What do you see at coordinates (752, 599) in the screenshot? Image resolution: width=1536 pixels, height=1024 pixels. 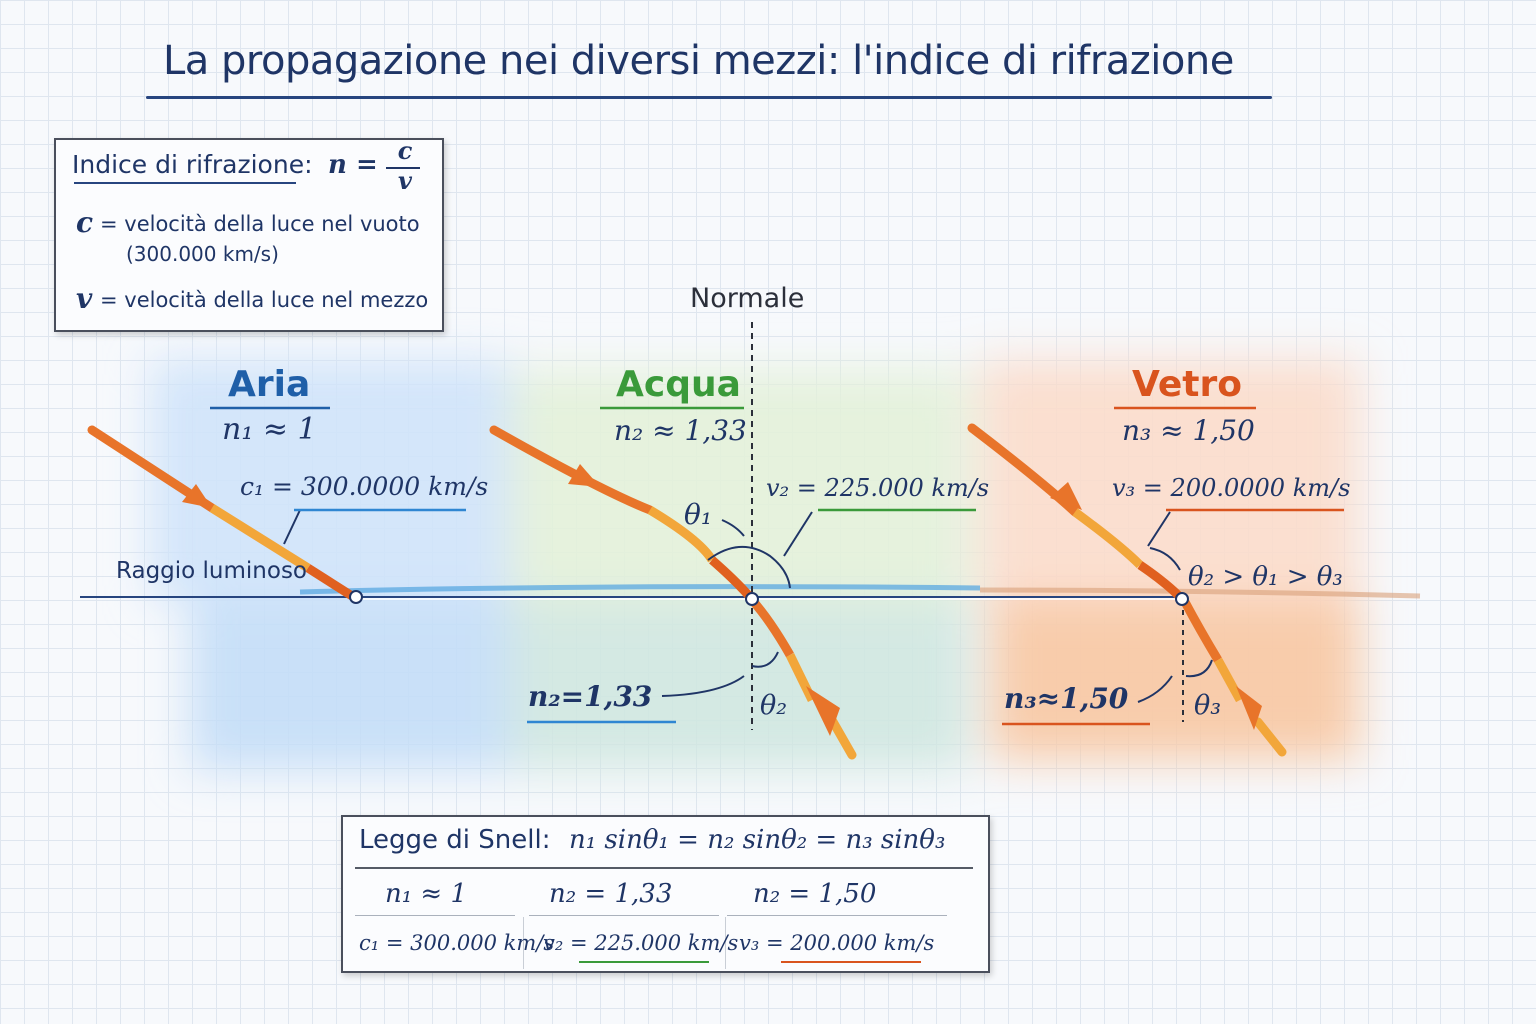 I see `incidence-point-water` at bounding box center [752, 599].